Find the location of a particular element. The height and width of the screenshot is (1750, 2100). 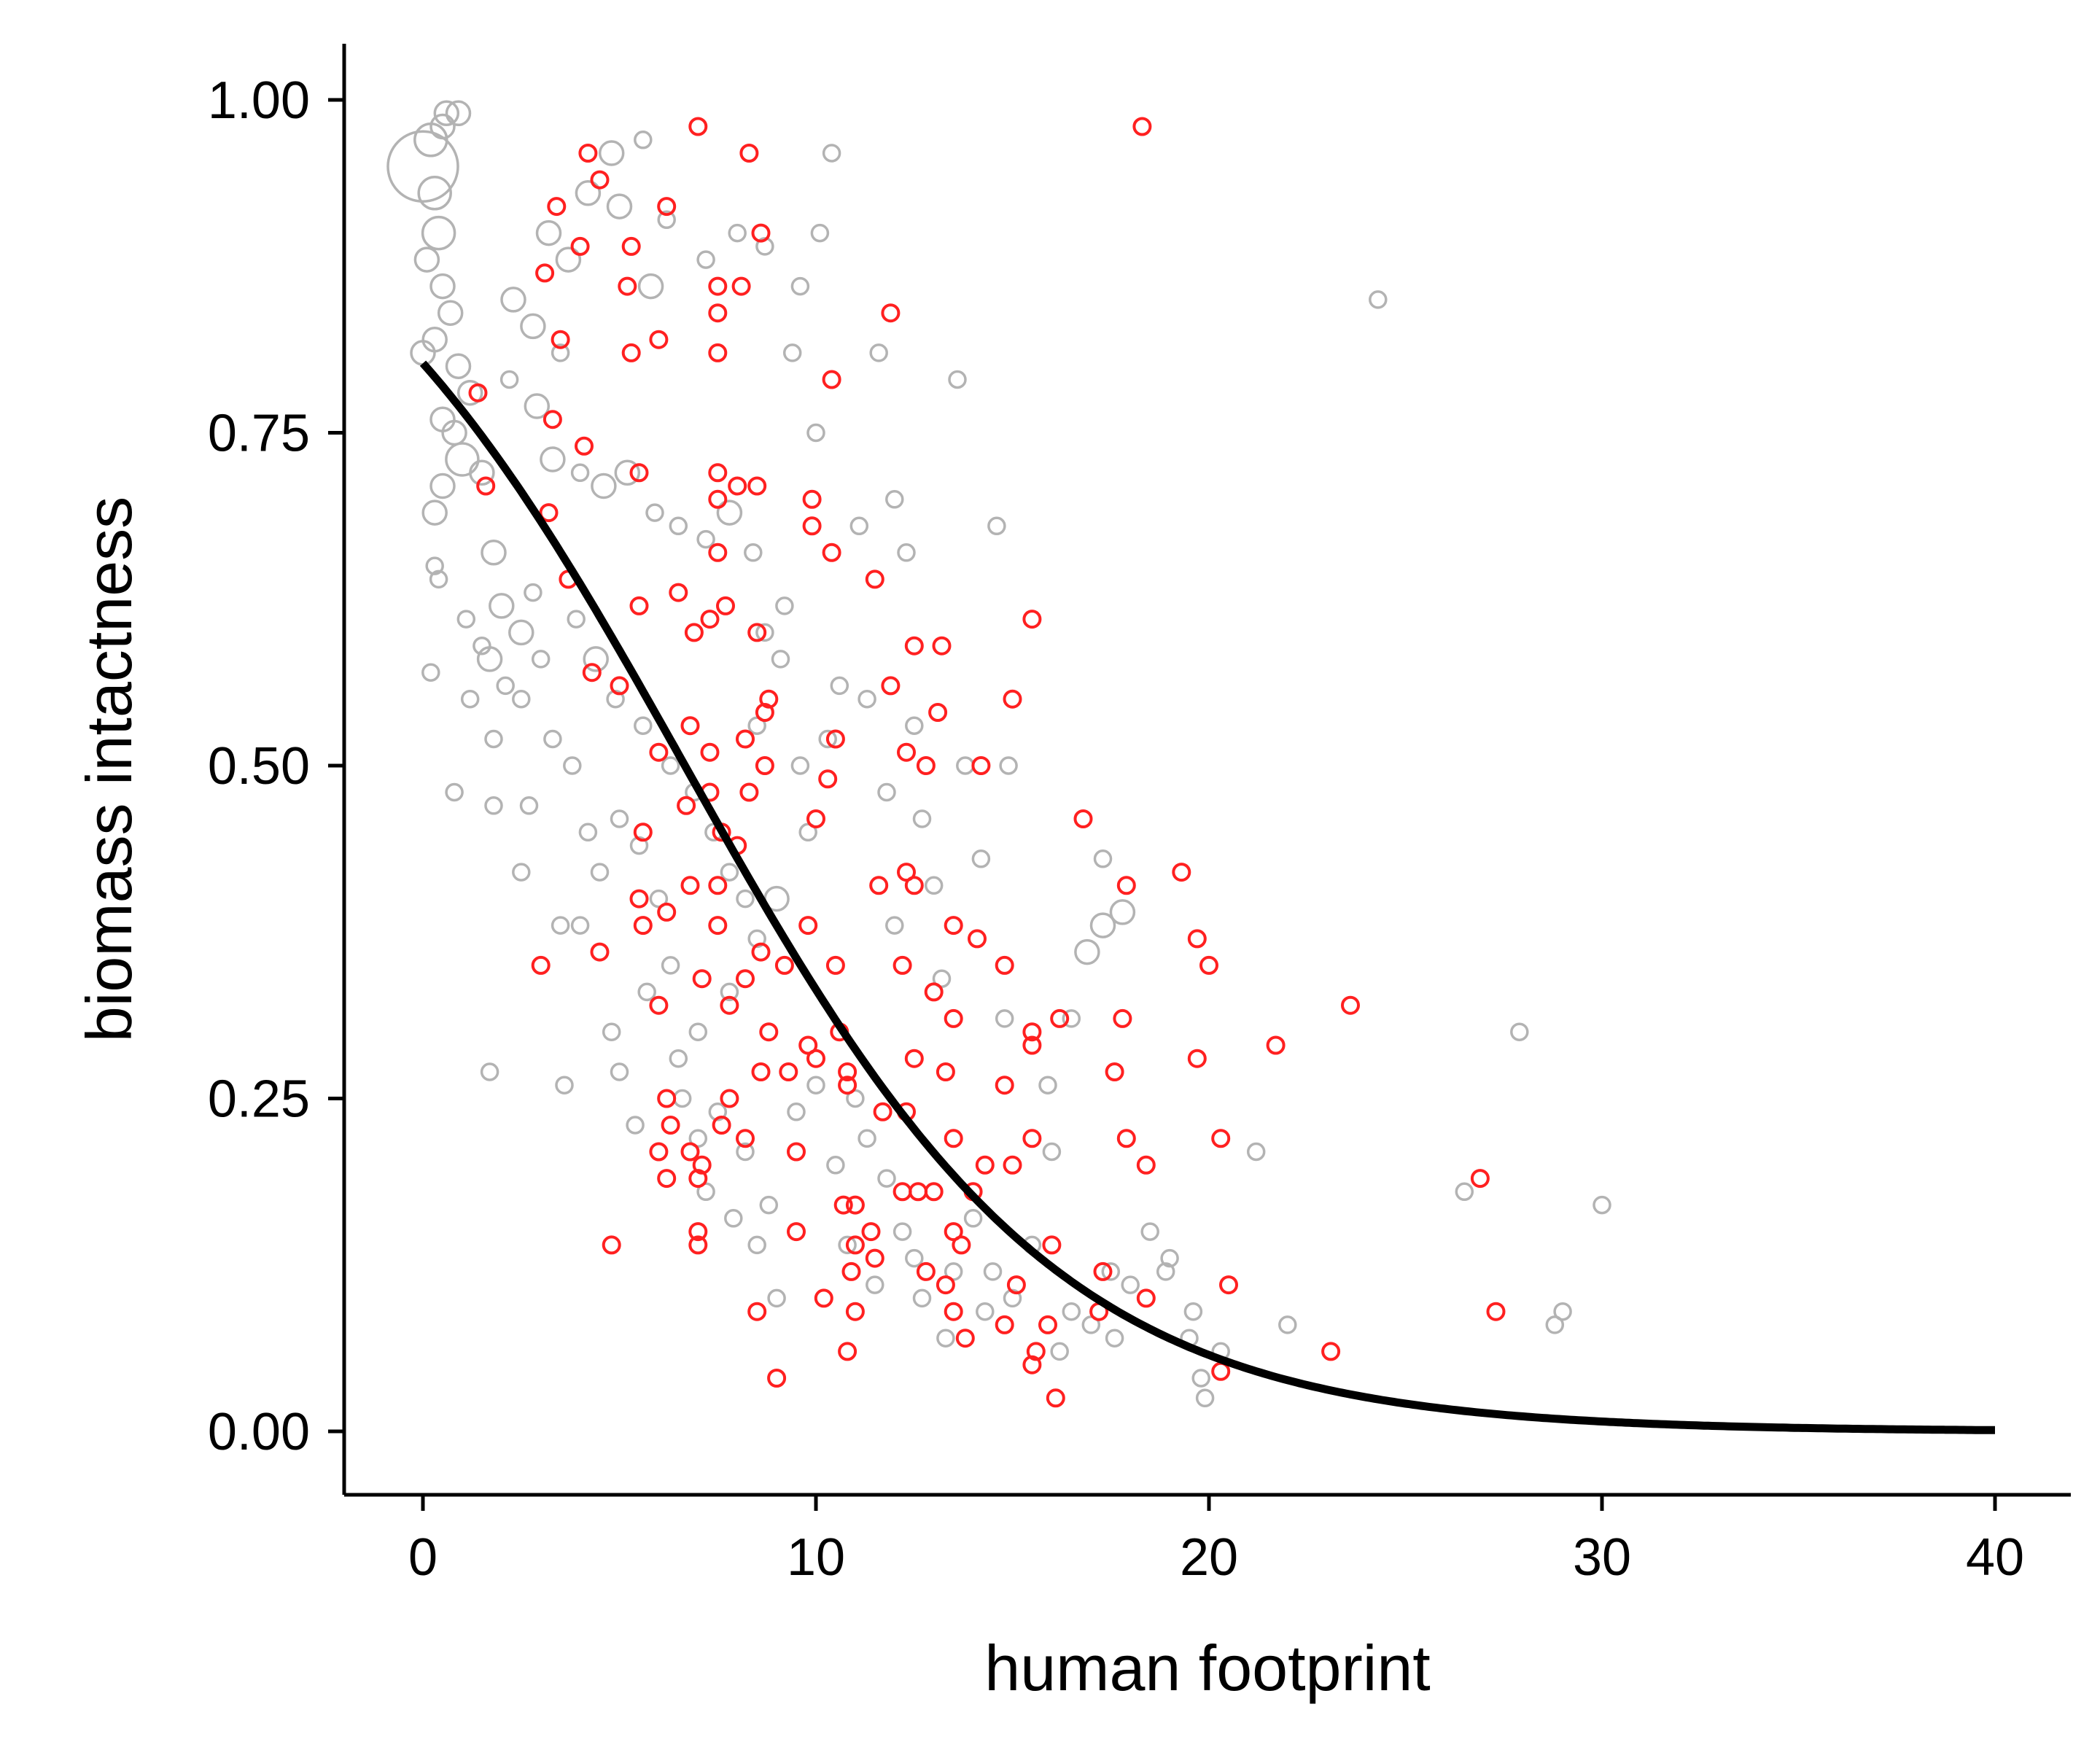

y-axis-ticks: 0.00 0.25 0.50 0.75 1.00 is located at coordinates (276, 766).